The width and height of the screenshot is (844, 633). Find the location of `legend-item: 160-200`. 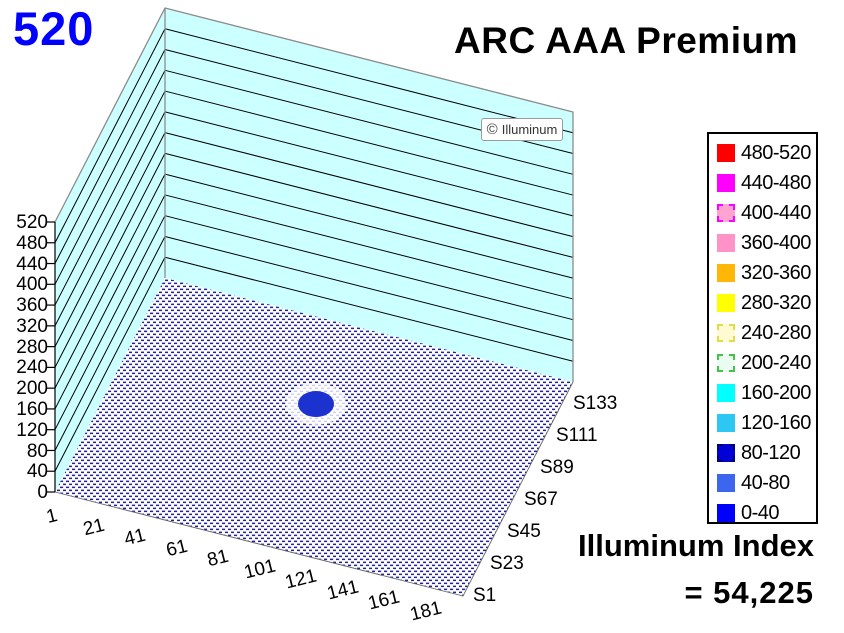

legend-item: 160-200 is located at coordinates (762, 393).